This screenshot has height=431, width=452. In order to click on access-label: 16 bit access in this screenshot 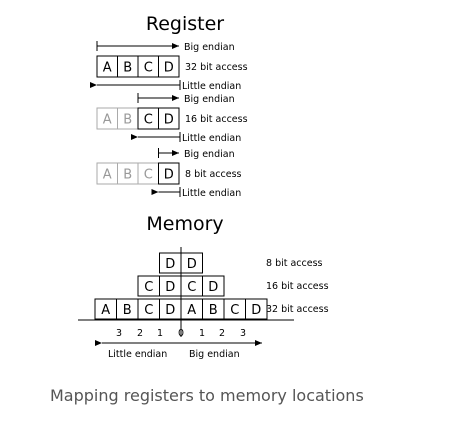, I will do `click(216, 119)`.